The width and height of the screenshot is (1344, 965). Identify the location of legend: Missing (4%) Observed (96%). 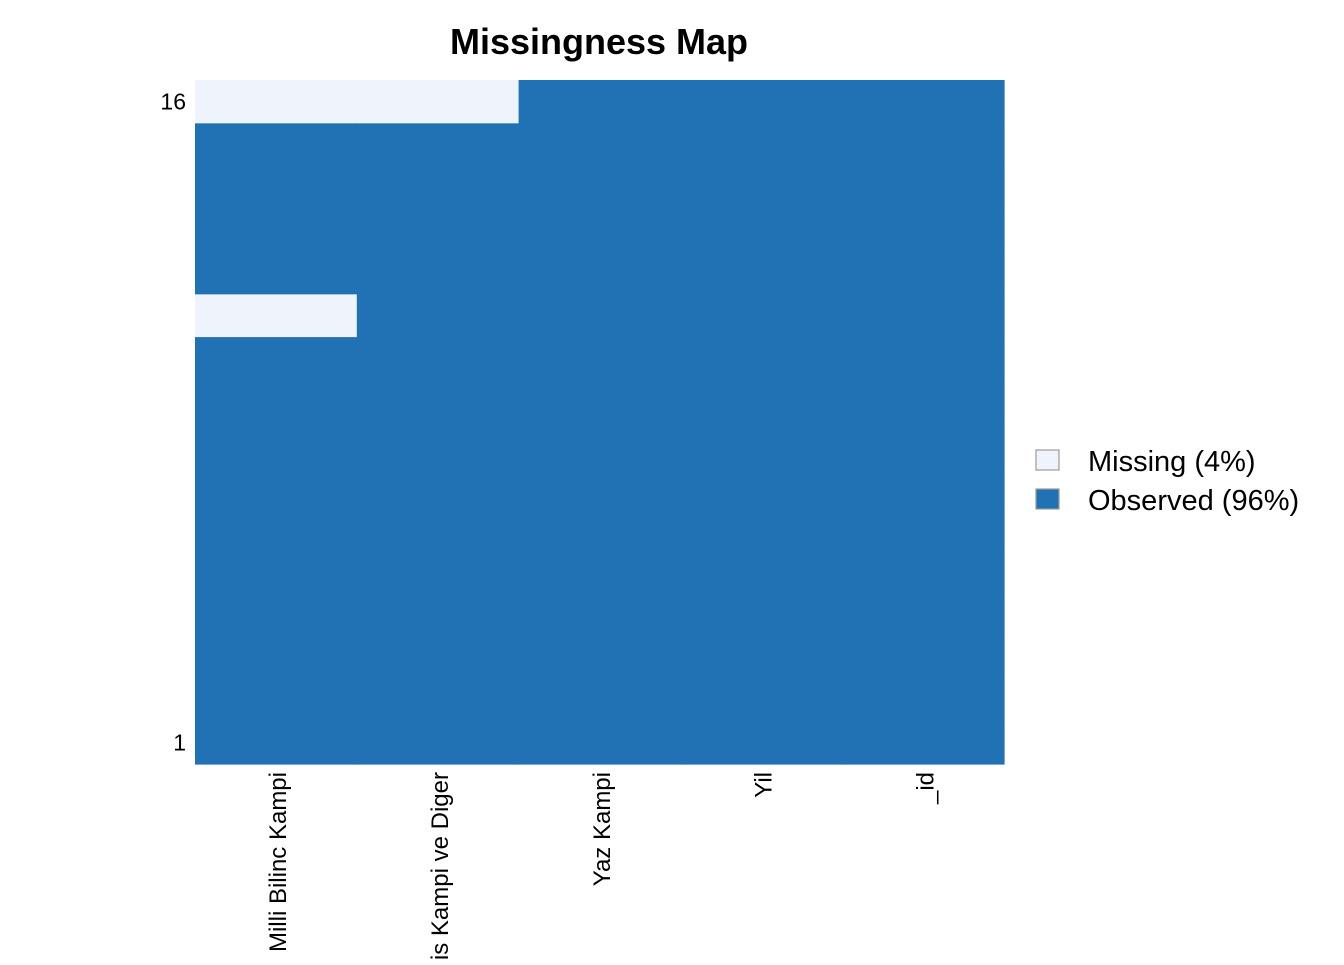
(1167, 481).